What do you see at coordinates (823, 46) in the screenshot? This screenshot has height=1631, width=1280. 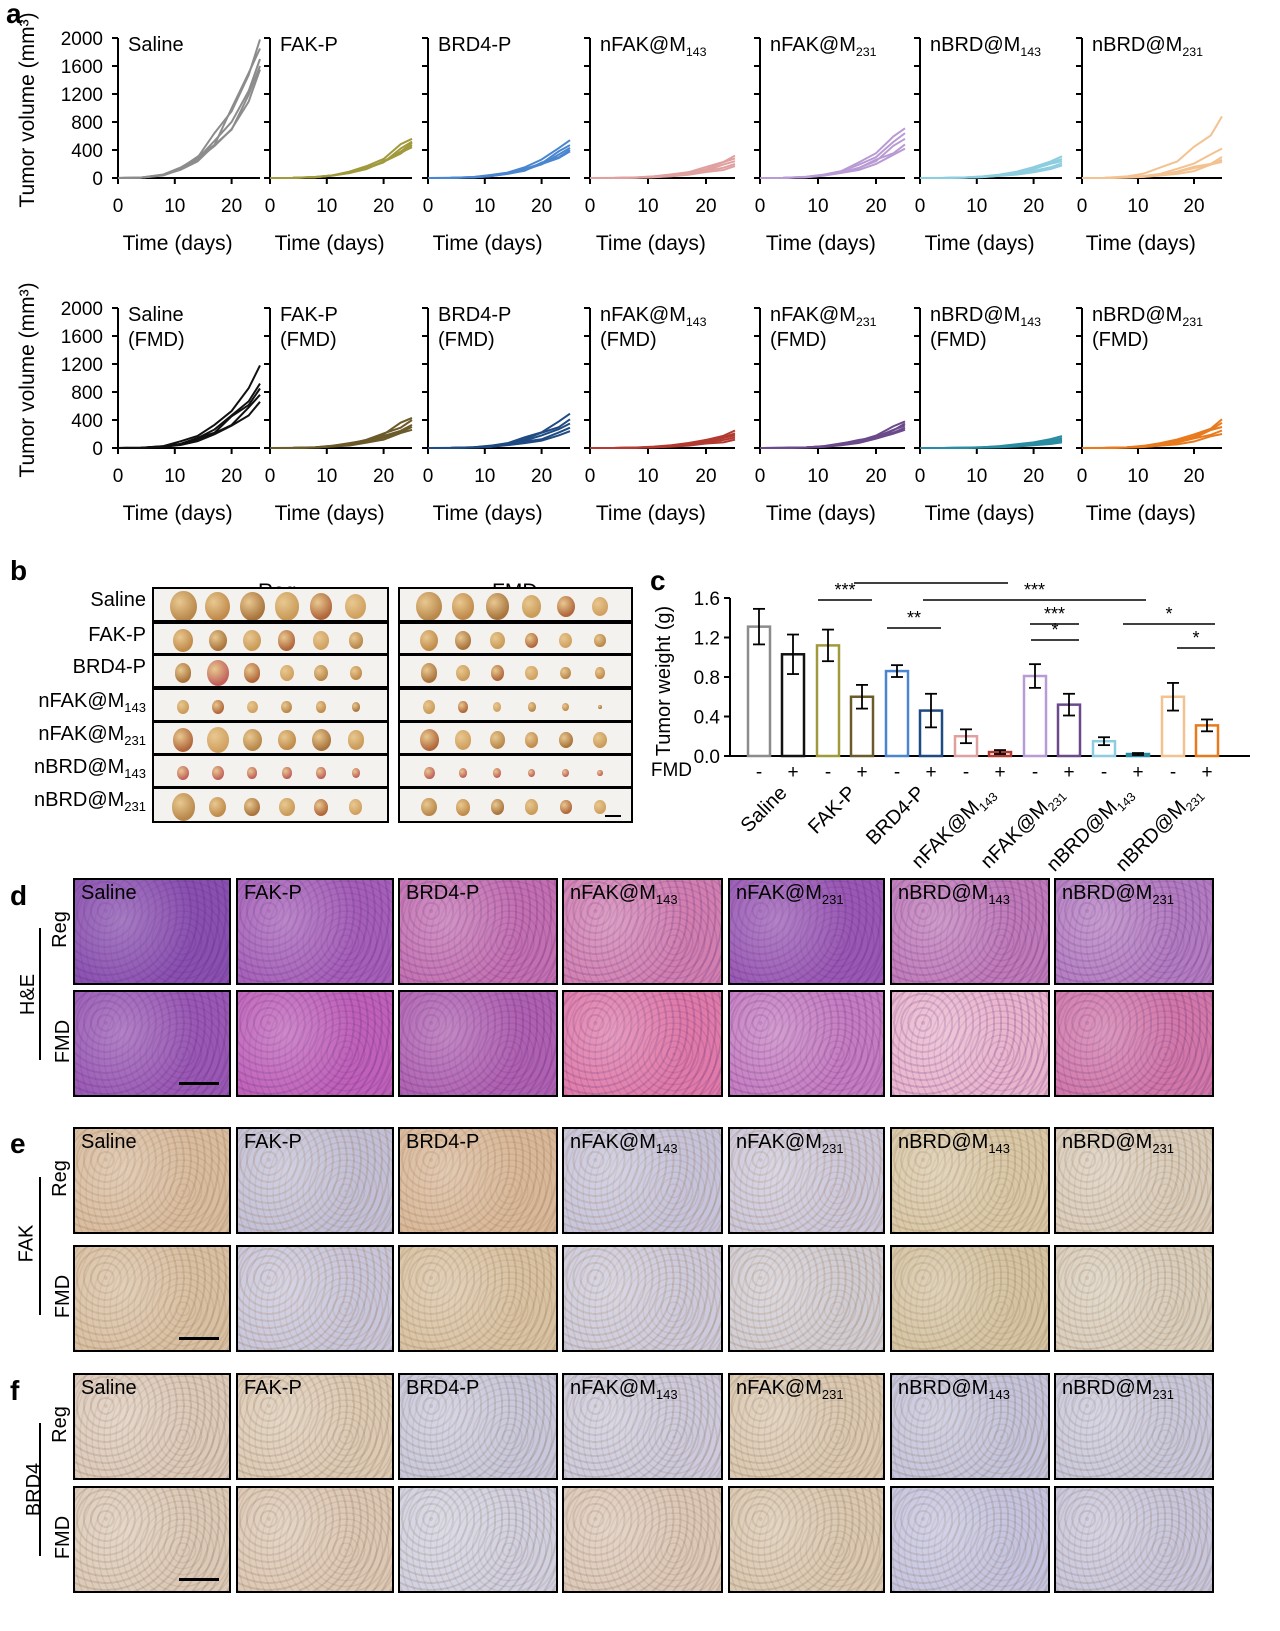 I see `plot-title: nFAK@M231` at bounding box center [823, 46].